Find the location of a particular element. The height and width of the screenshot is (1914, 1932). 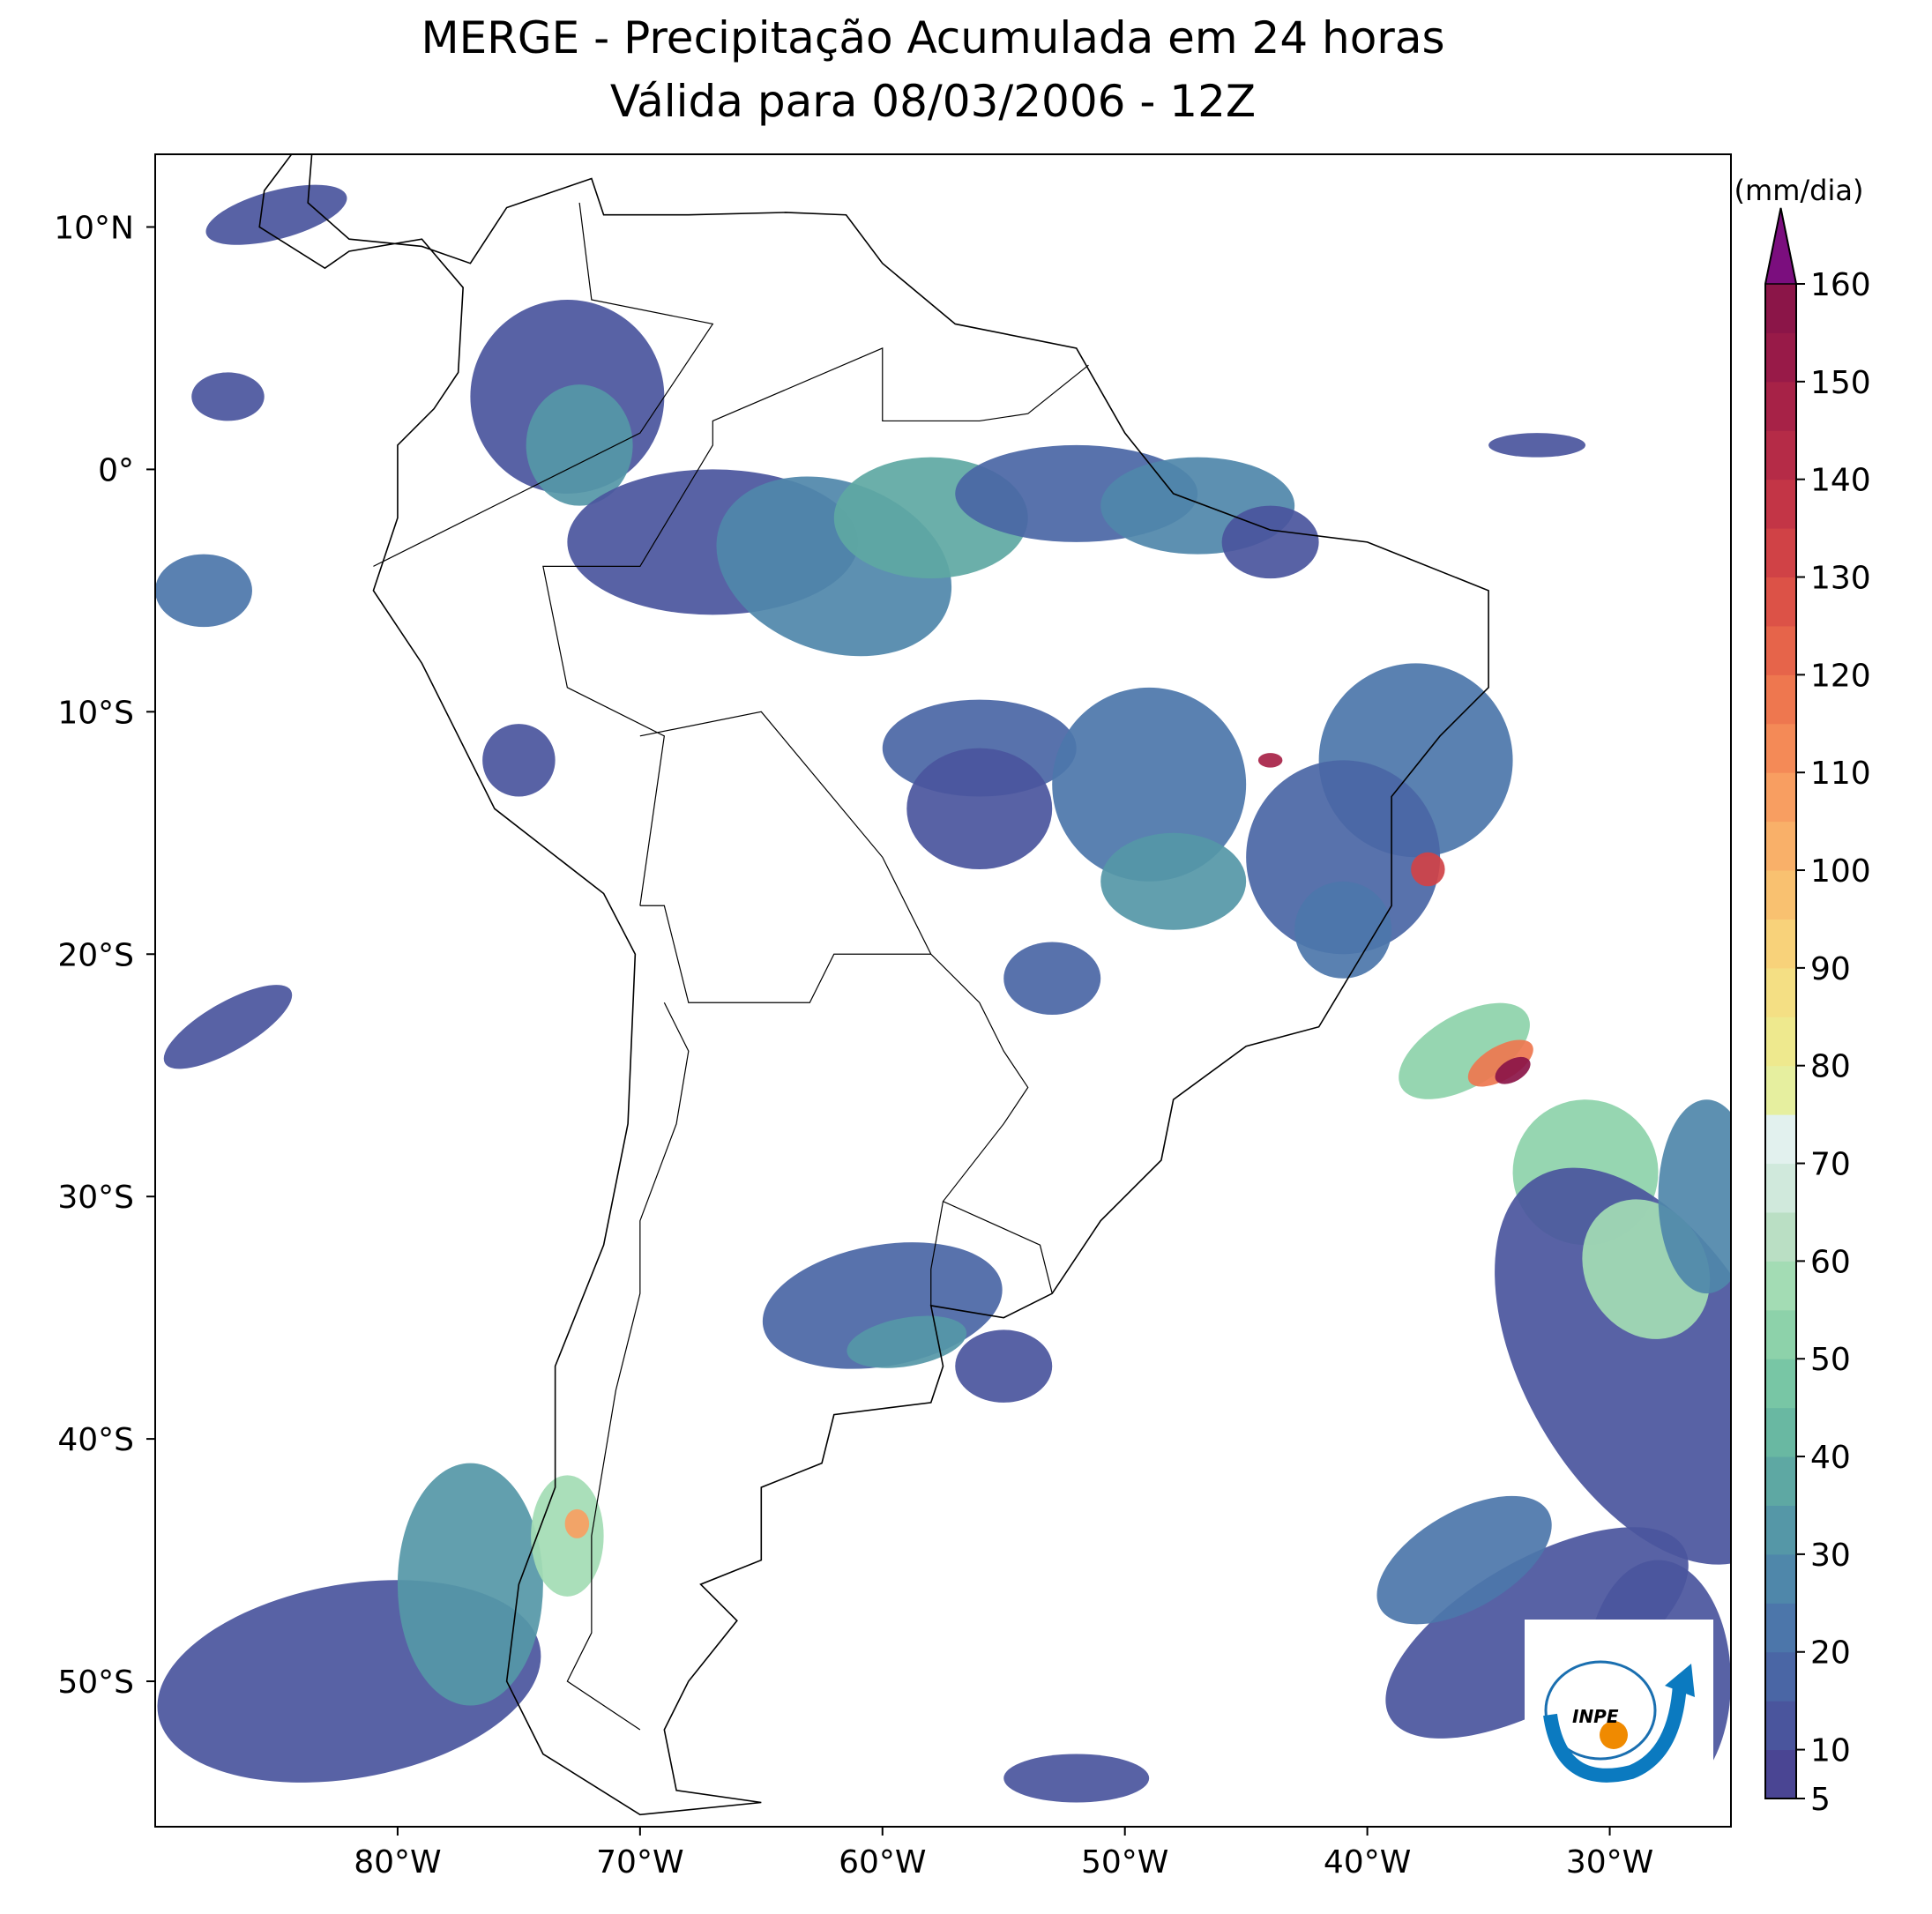

colorbar-tick-label: 50 is located at coordinates (1830, 1360).